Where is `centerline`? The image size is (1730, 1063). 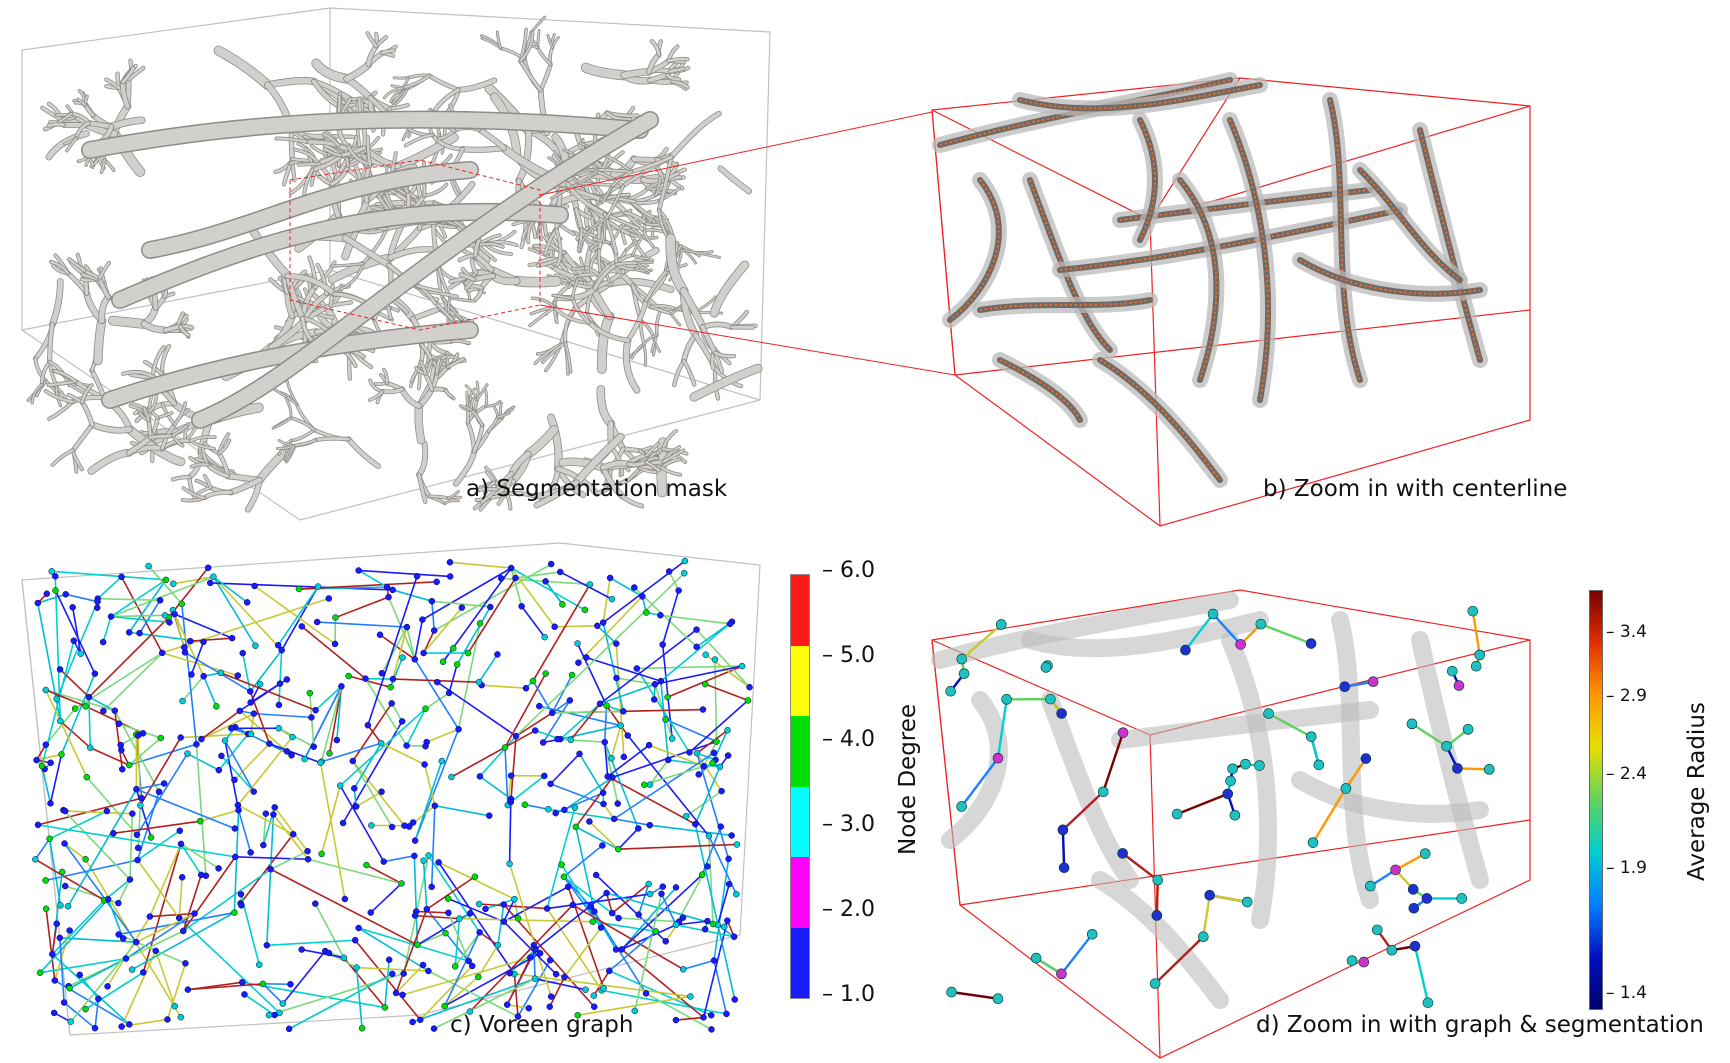 centerline is located at coordinates (1198, 280).